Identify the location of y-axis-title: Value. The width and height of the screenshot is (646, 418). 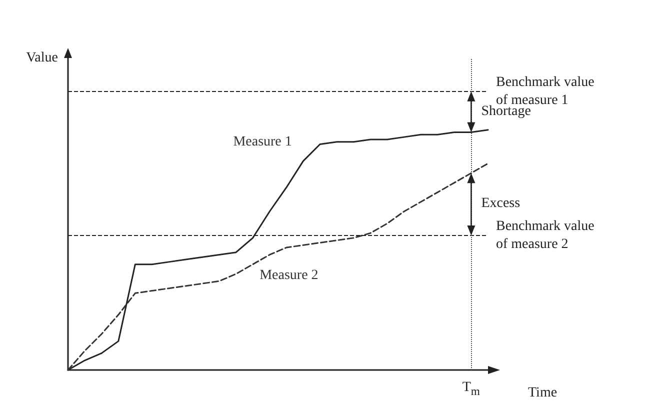
(42, 58).